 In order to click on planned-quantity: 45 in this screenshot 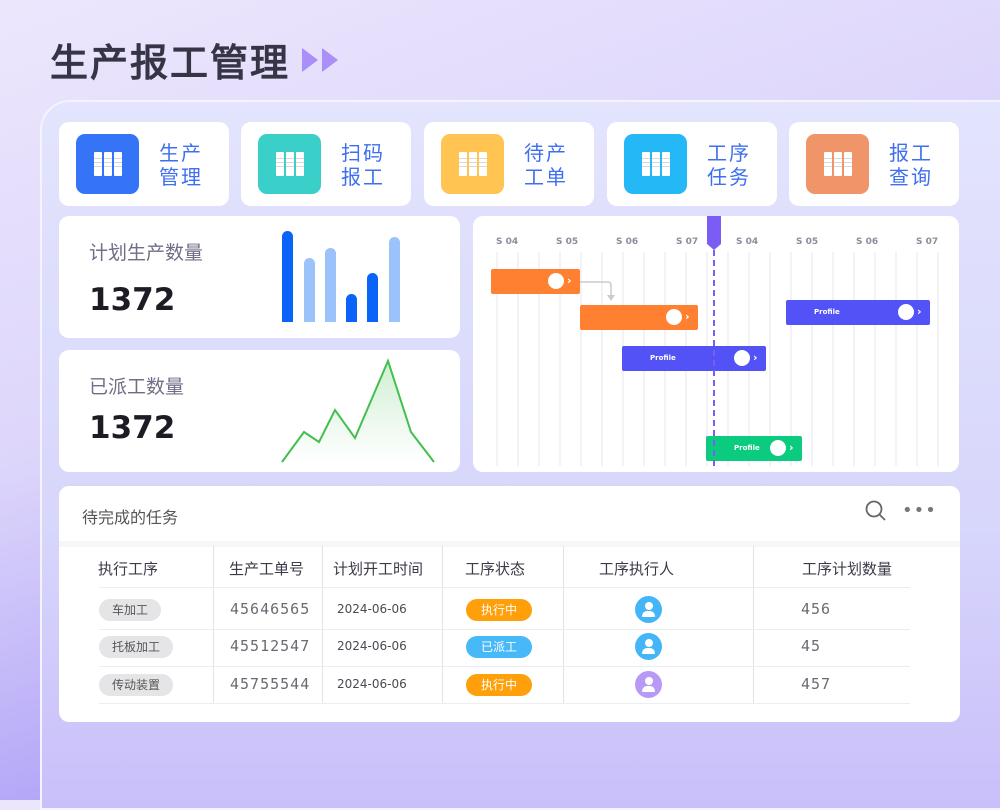, I will do `click(811, 646)`.